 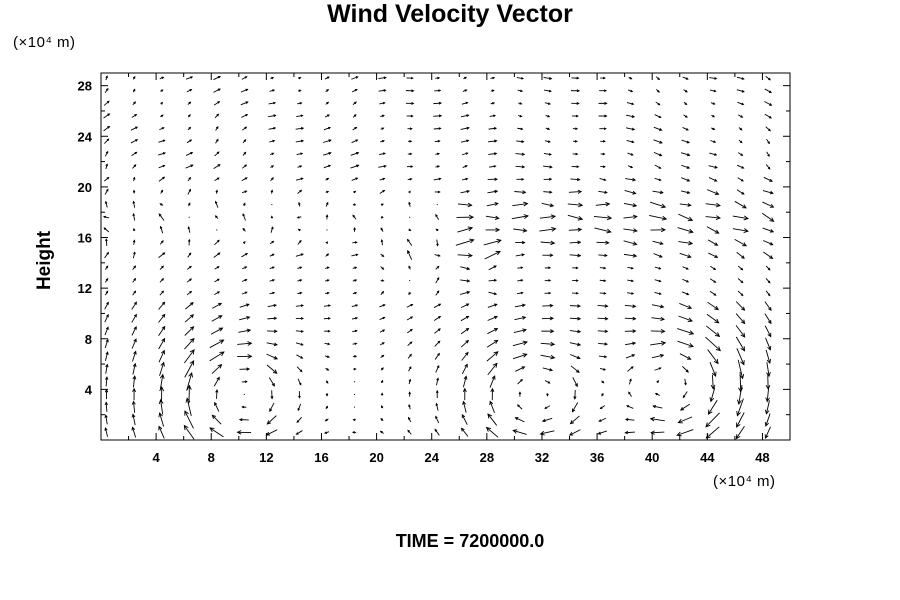 I want to click on x-tick-label: 8, so click(x=211, y=457).